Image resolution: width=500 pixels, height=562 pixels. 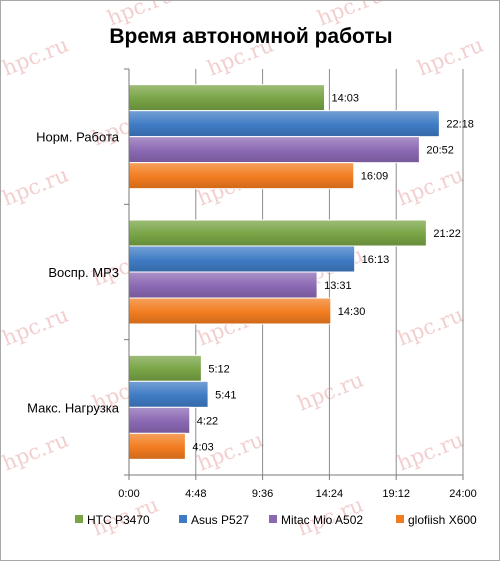 I want to click on category-label-2: Макс. Нагрузка, so click(x=73, y=407).